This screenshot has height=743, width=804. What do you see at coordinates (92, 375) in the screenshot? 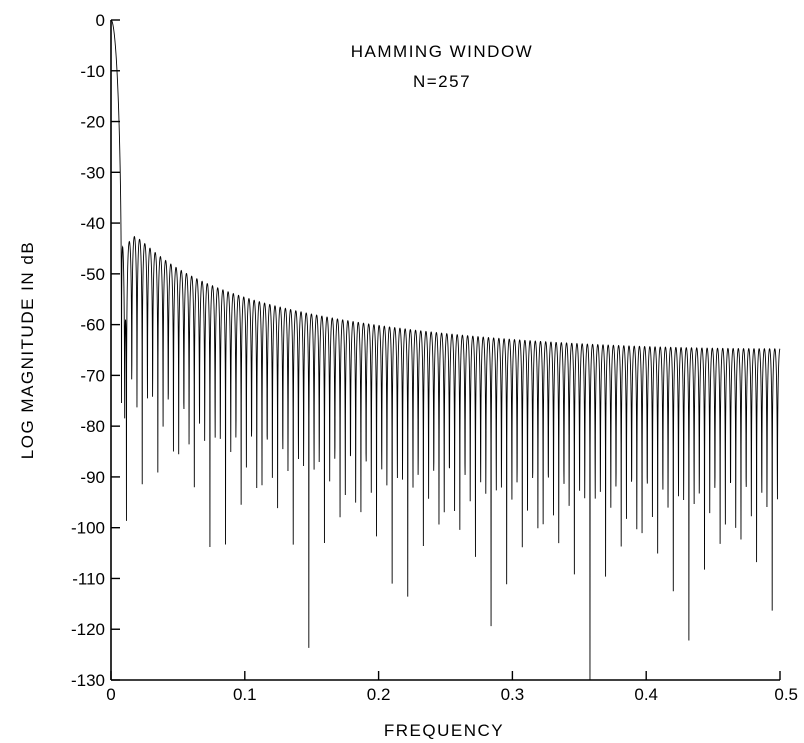
I see `y-tick-label: -70` at bounding box center [92, 375].